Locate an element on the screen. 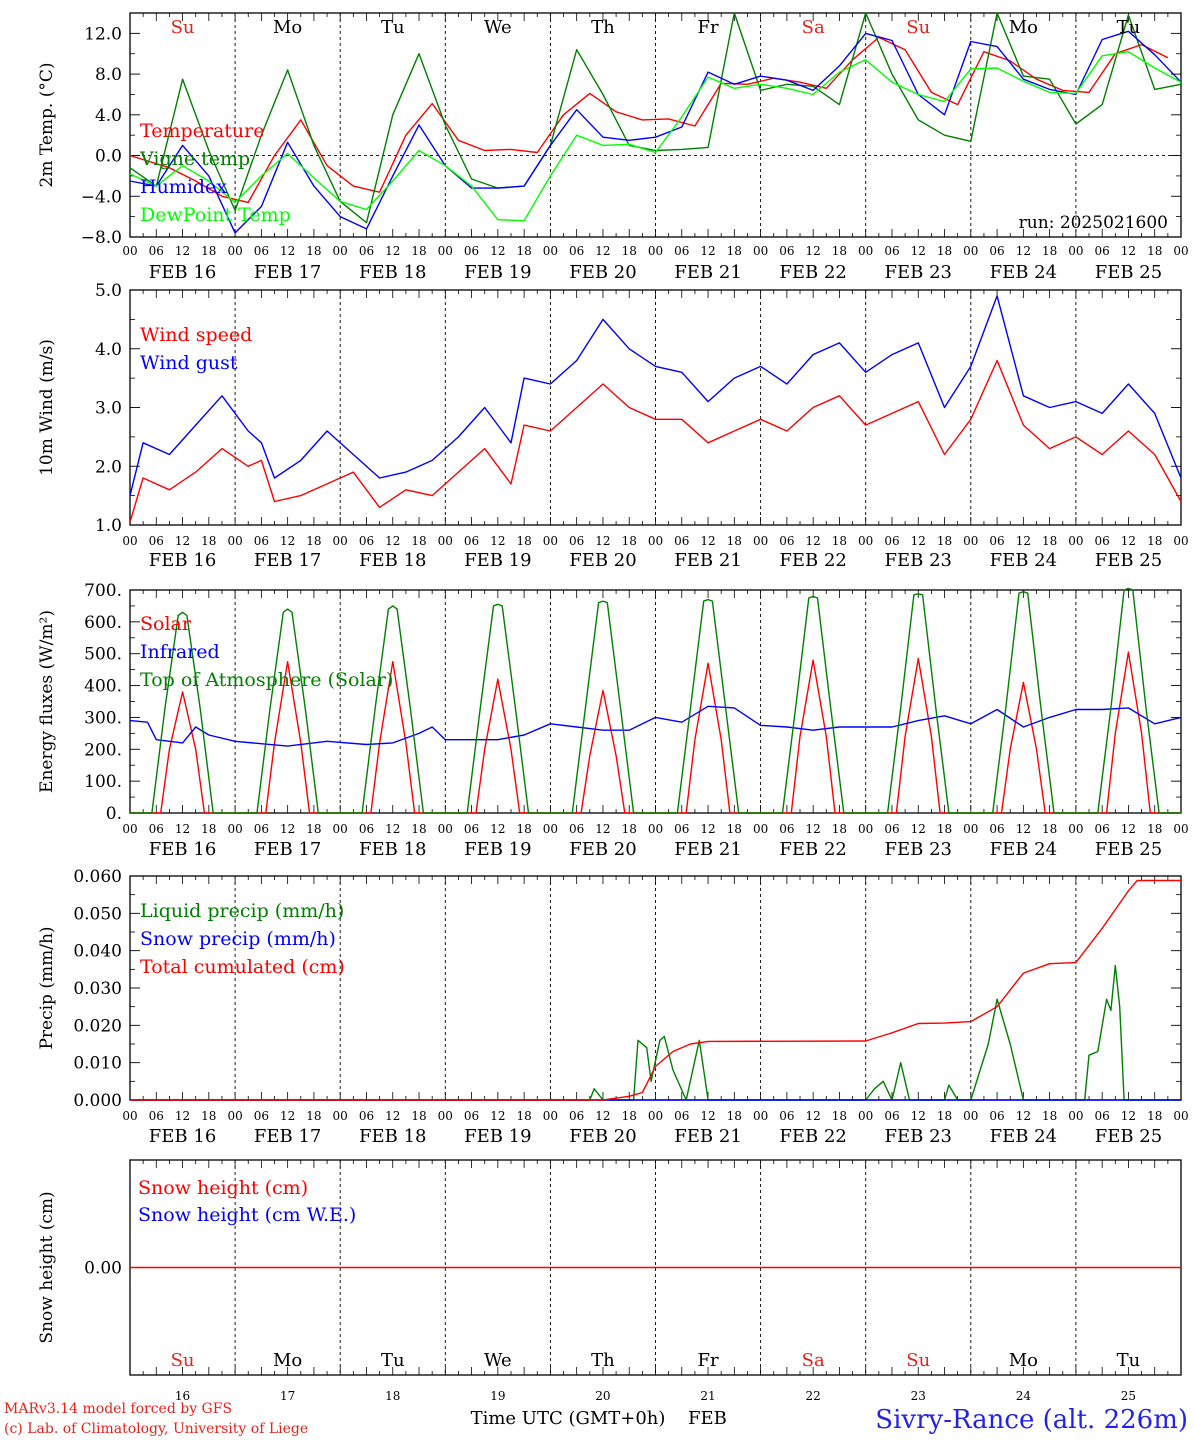  date-label: FEB 19 is located at coordinates (497, 560).